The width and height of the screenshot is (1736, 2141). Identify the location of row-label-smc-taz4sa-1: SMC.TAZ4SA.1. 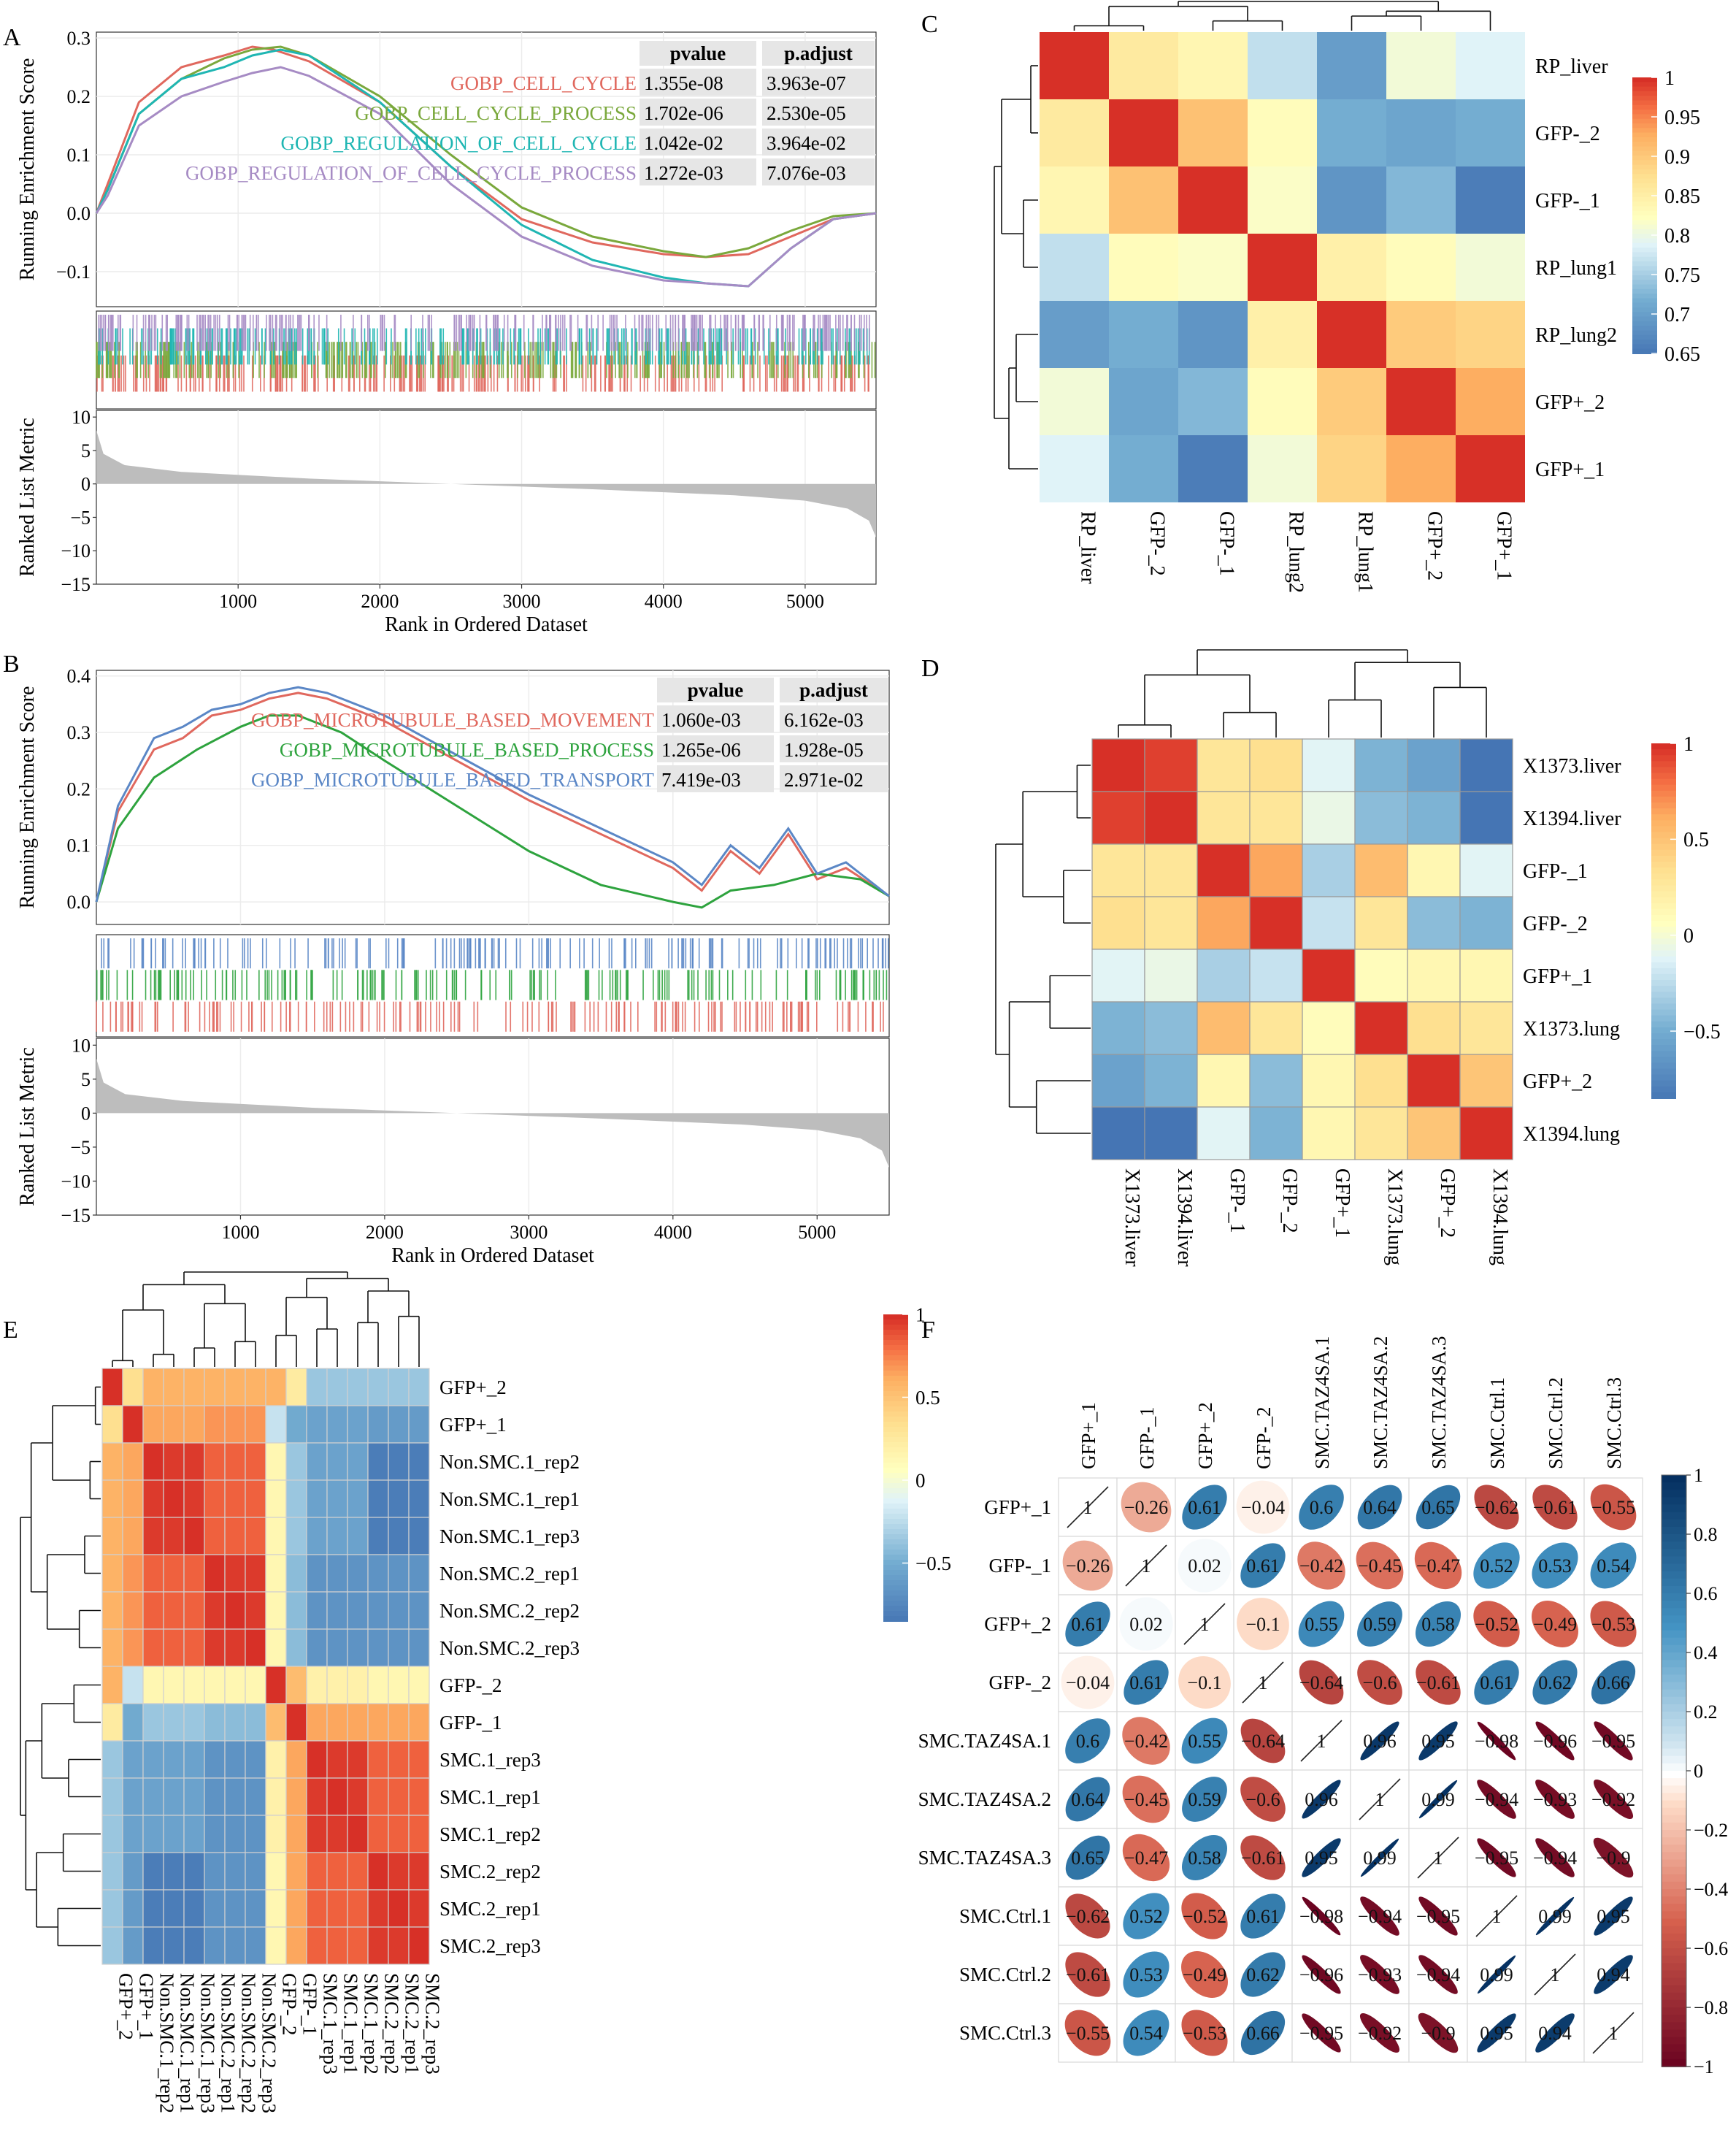
(984, 1741).